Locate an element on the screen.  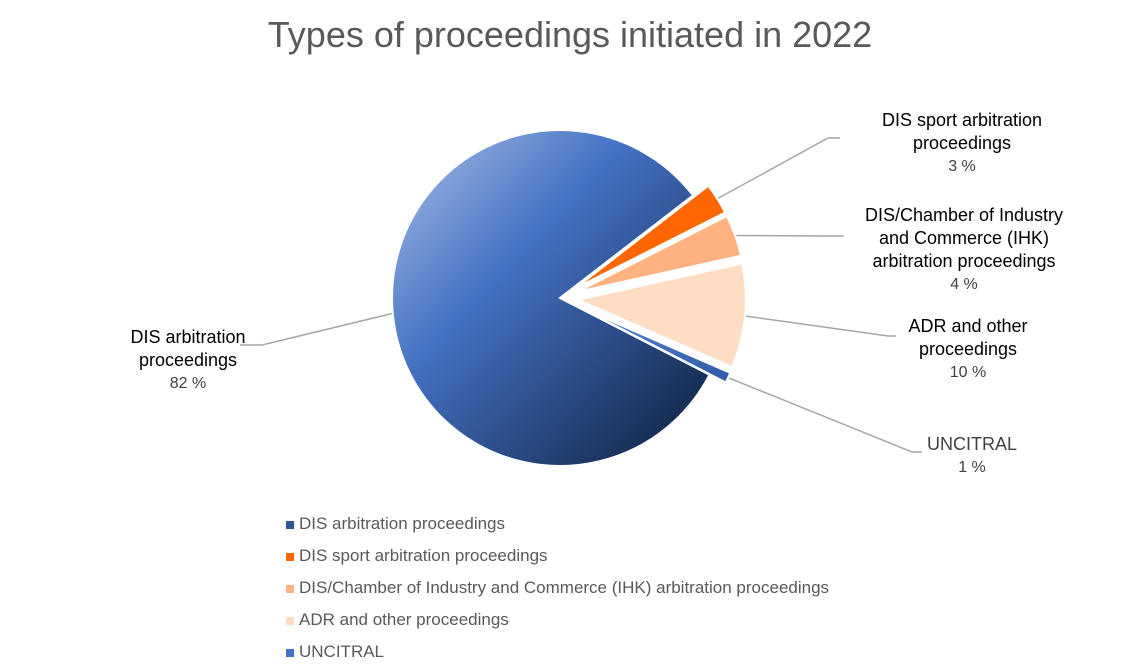
legend-item-dis-sport: DIS sport arbitration proceedings is located at coordinates (557, 556).